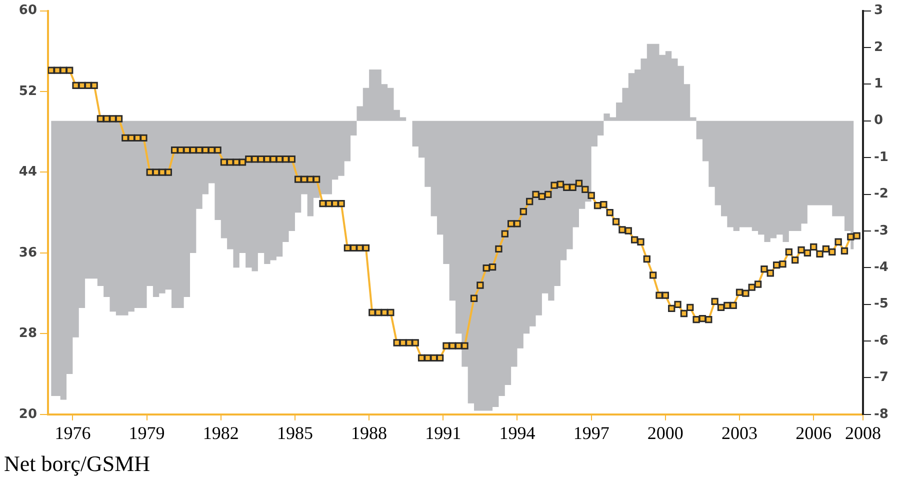 The height and width of the screenshot is (479, 904). I want to click on y2-tick-label: -7, so click(881, 378).